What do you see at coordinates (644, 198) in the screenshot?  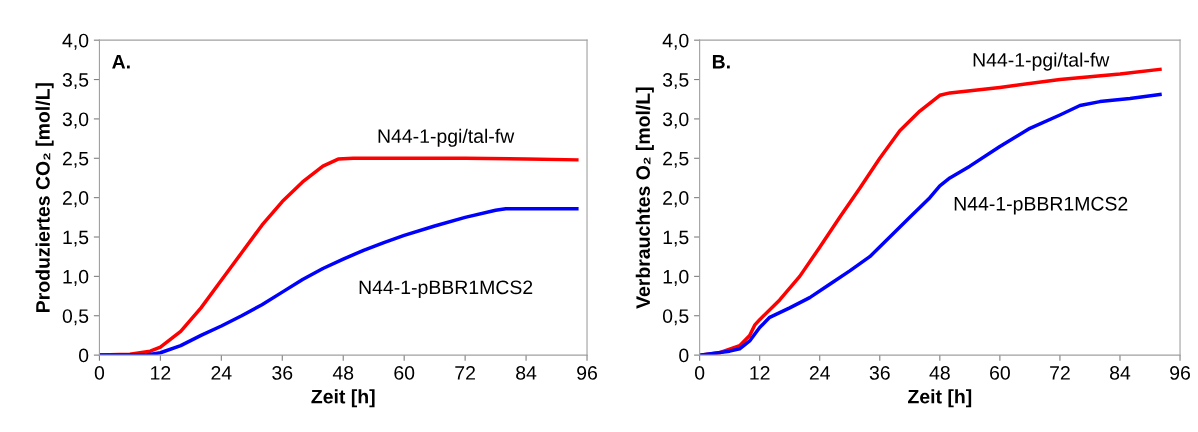 I see `y-axis-title: Verbrauchtes O₂ [mol/L]` at bounding box center [644, 198].